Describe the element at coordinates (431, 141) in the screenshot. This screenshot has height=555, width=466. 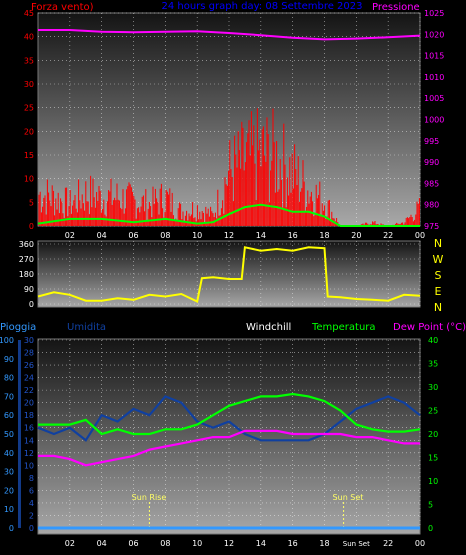
I see `pressure-y-tick-label: 995` at that location.